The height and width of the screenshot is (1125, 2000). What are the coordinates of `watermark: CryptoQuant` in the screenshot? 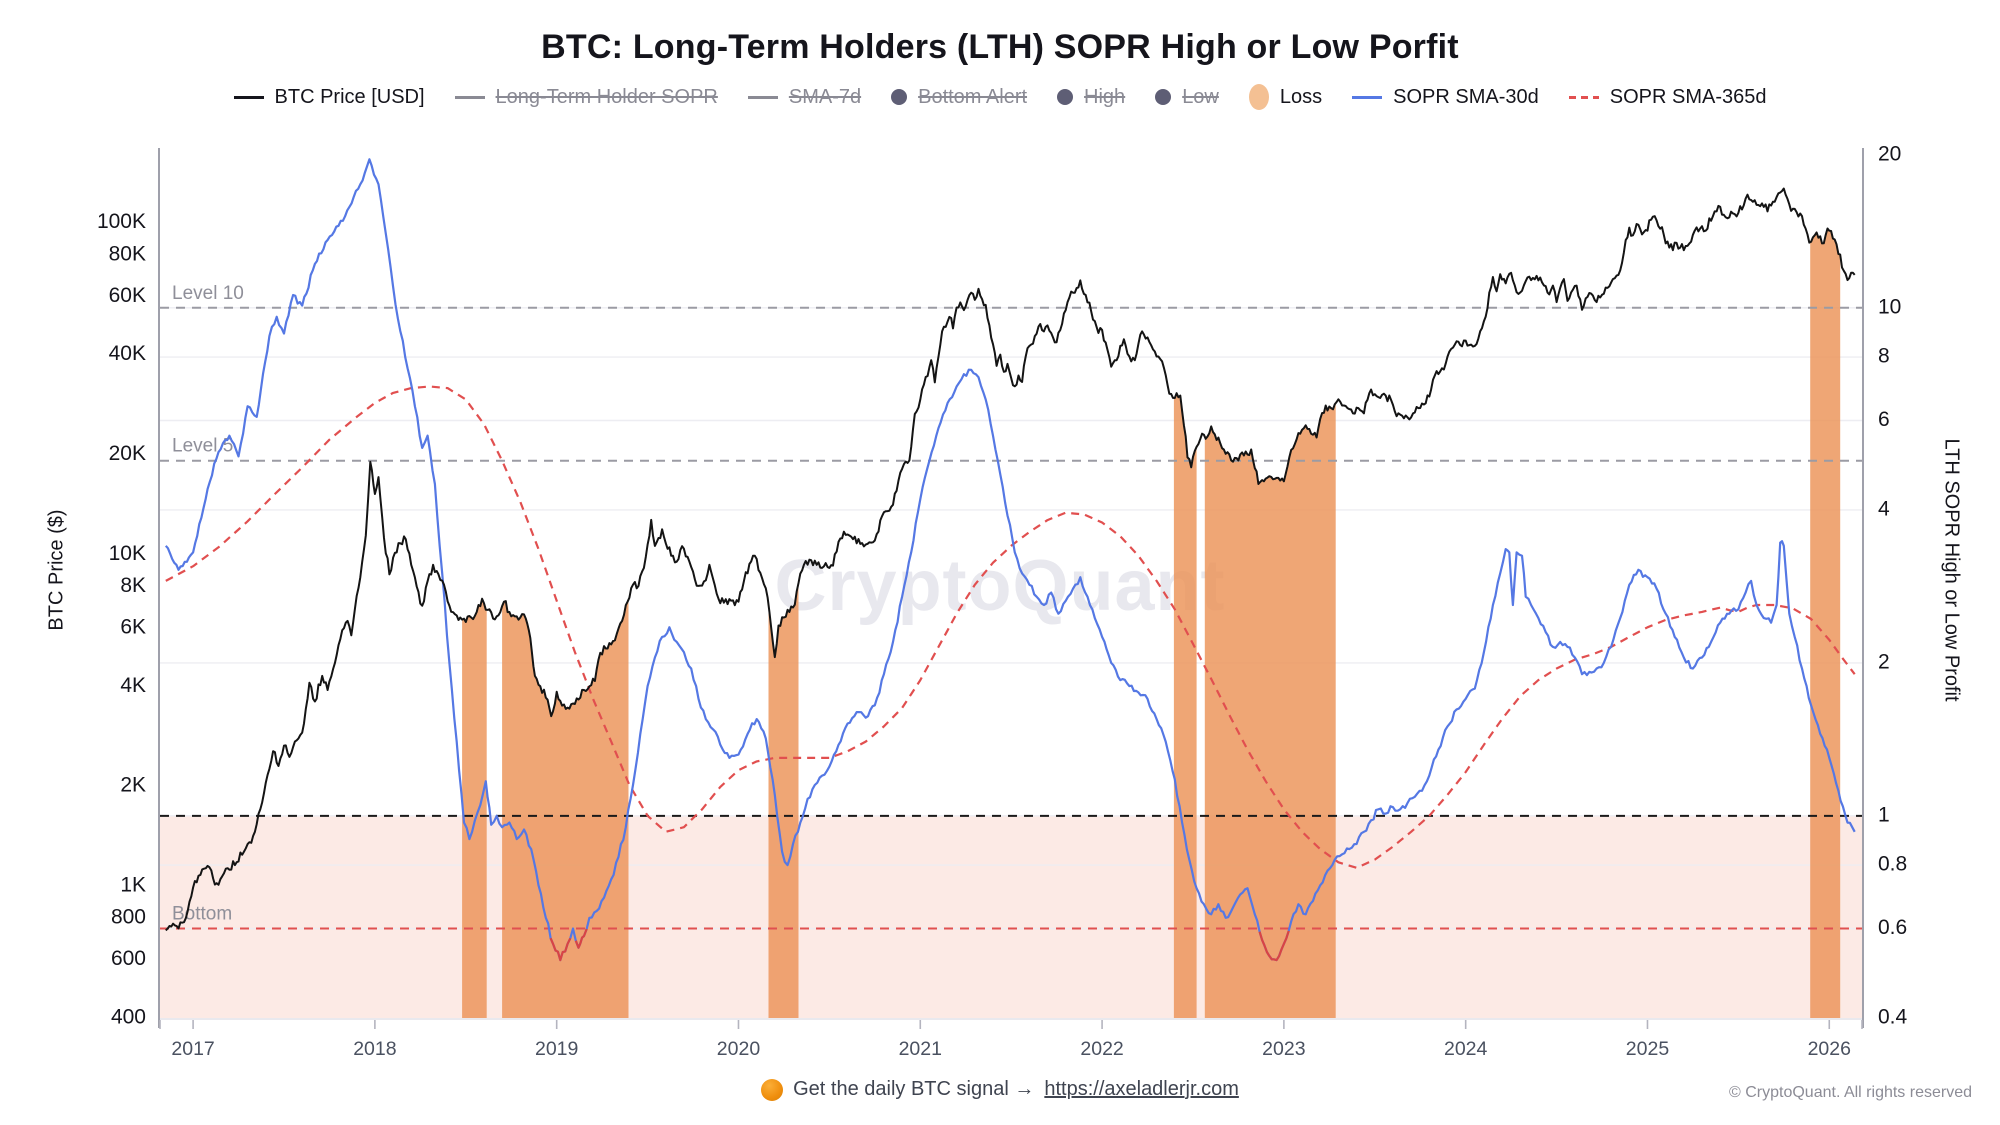 It's located at (1000, 586).